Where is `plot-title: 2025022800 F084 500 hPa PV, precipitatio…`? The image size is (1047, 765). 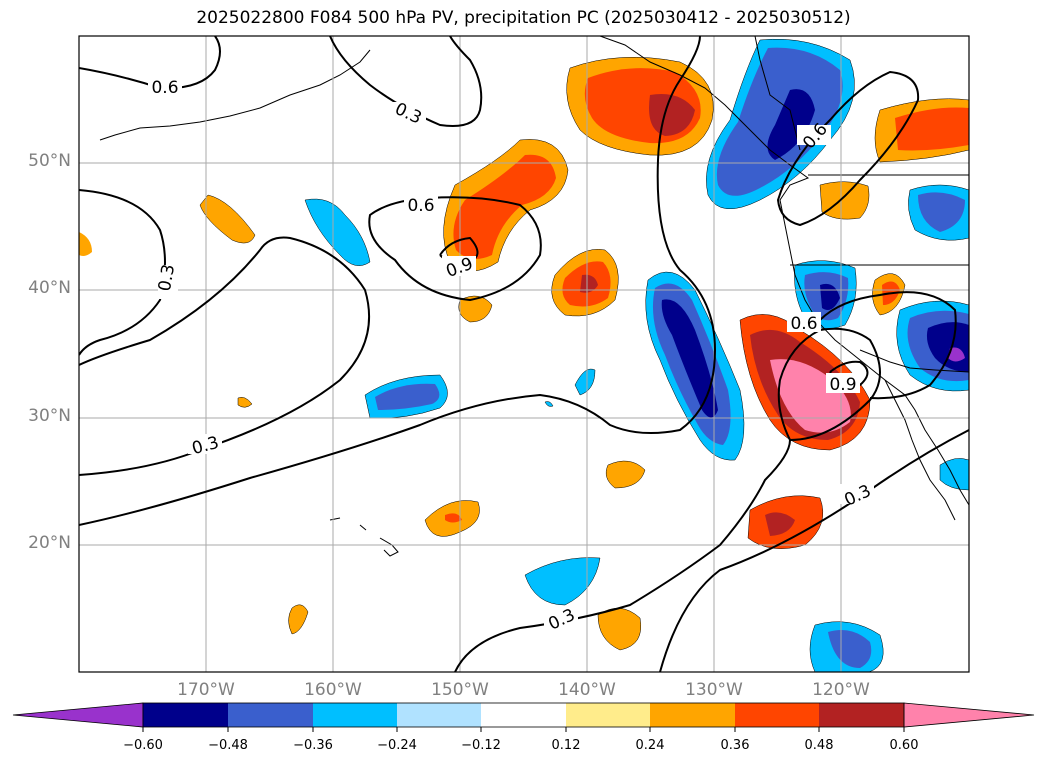
plot-title: 2025022800 F084 500 hPa PV, precipitatio… is located at coordinates (523, 18).